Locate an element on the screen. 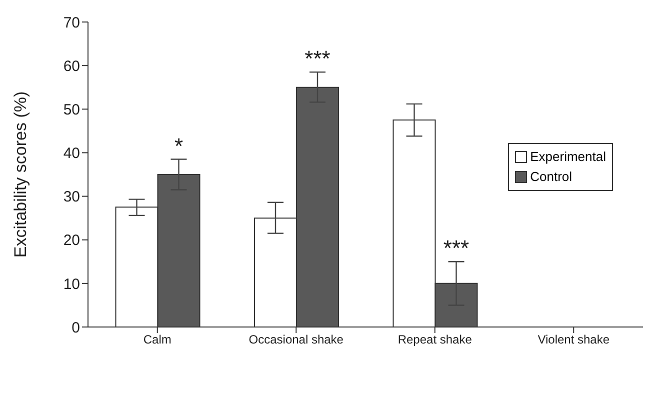 The image size is (661, 413). annotation: * is located at coordinates (179, 145).